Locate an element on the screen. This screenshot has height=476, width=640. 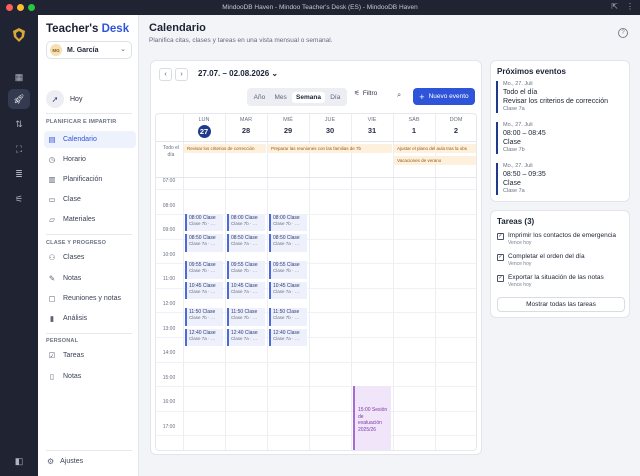
day-header: LUN 27 is located at coordinates (204, 127).